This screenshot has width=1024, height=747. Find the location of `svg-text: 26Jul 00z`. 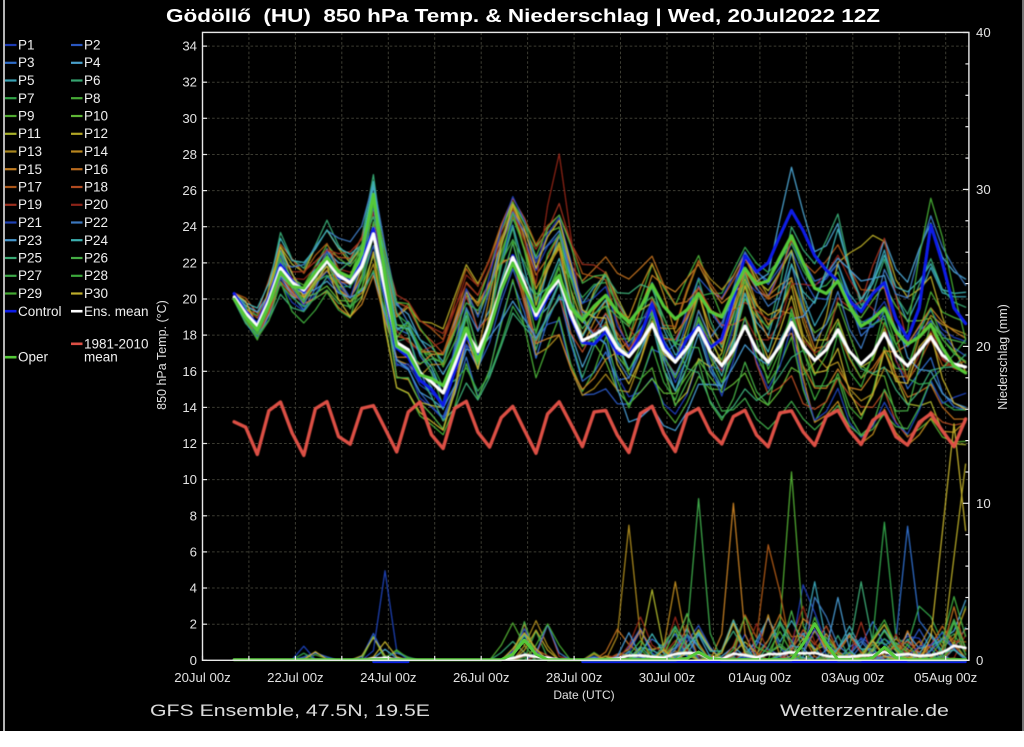

svg-text: 26Jul 00z is located at coordinates (481, 677).